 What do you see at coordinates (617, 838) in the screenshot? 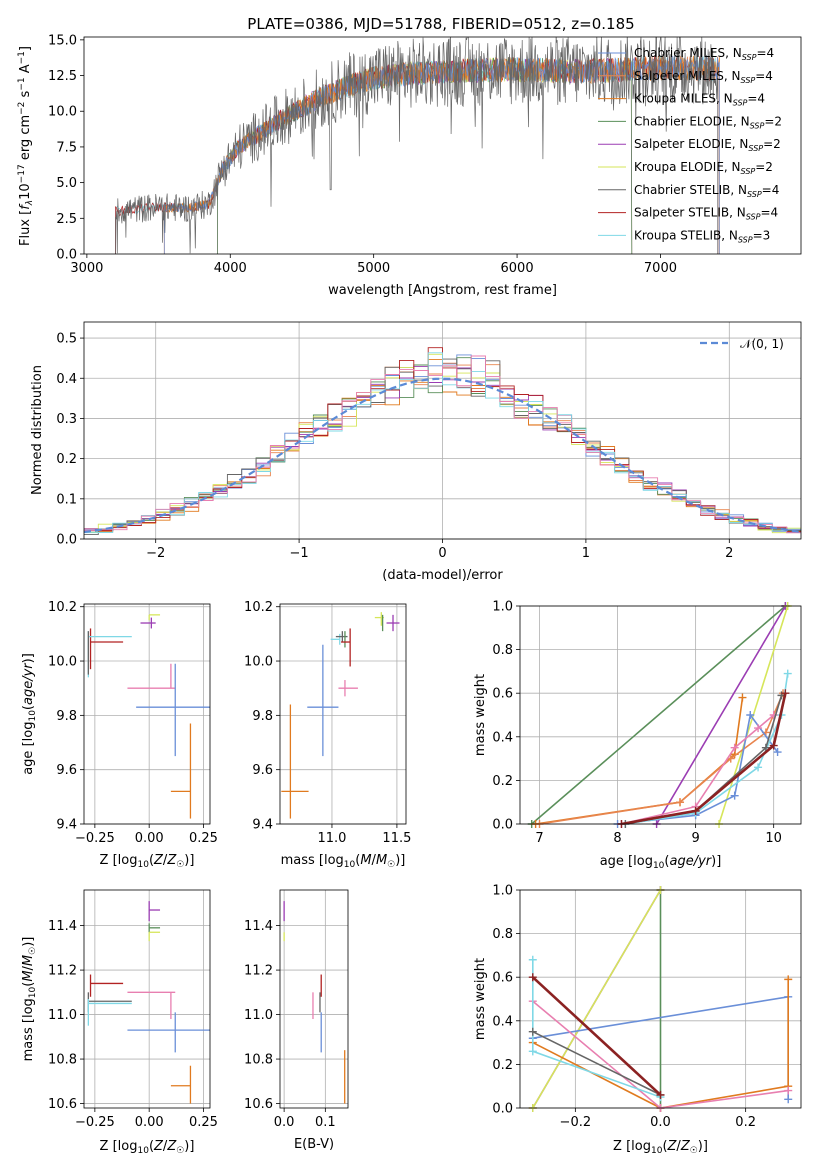
I see `x-tick-label: 8` at bounding box center [617, 838].